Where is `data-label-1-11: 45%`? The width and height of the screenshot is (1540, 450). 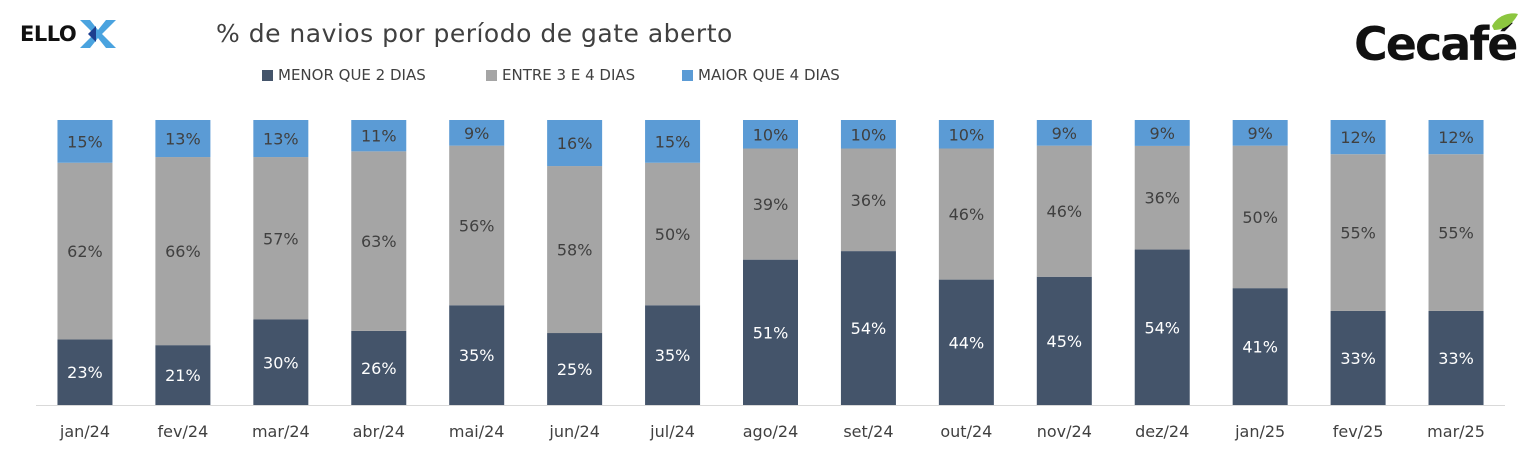
data-label-1-11: 45% is located at coordinates (1065, 341).